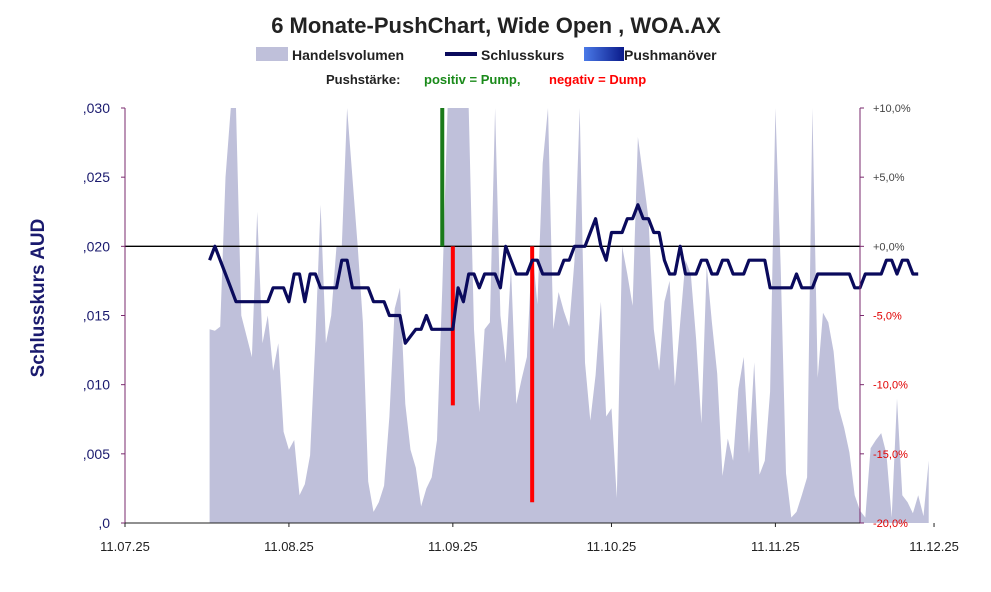 The height and width of the screenshot is (592, 991). I want to click on legend-push-swatch, so click(604, 54).